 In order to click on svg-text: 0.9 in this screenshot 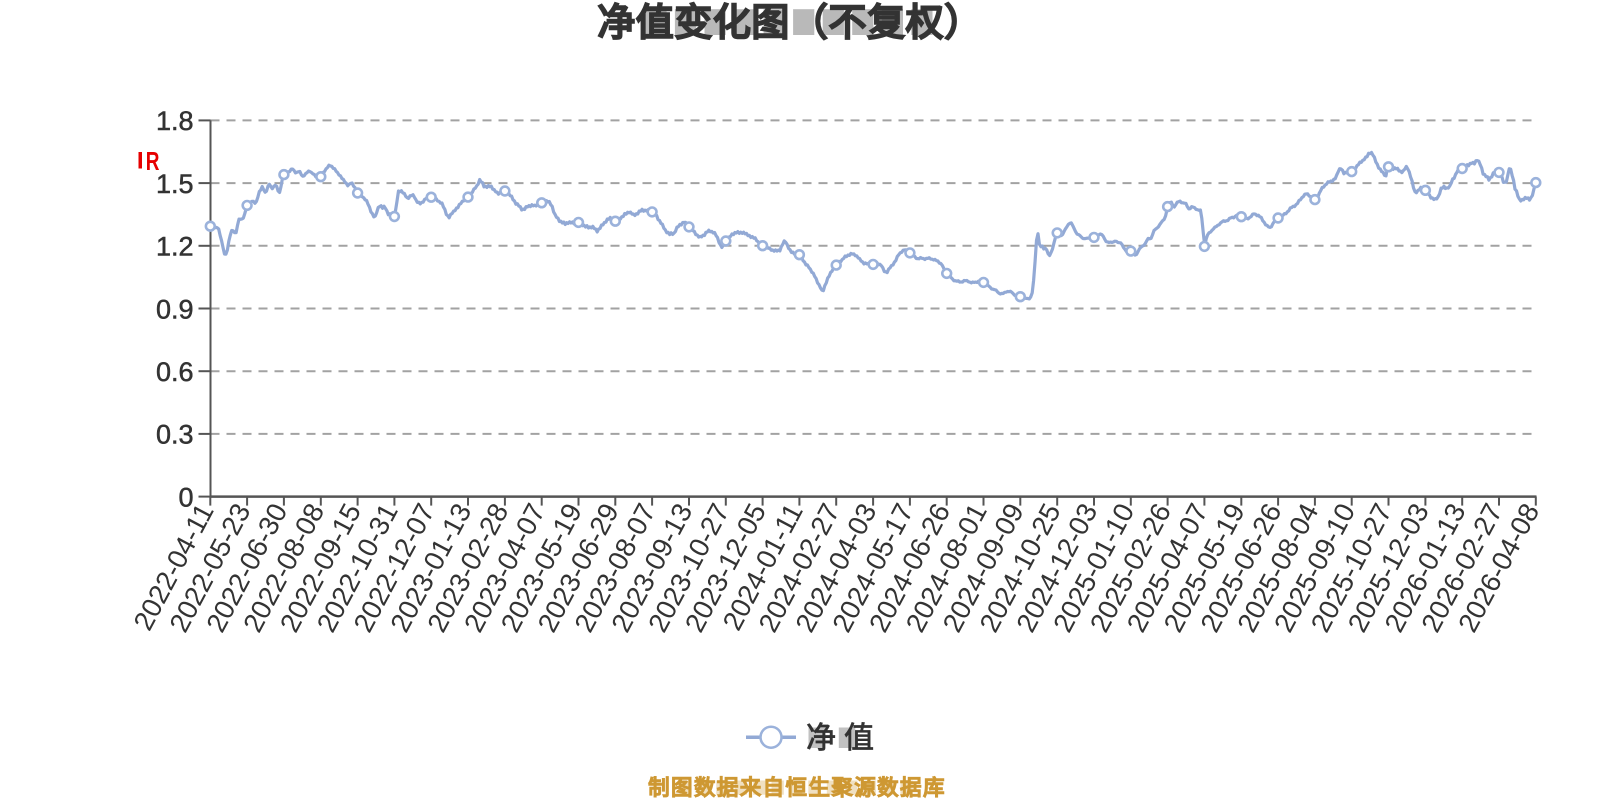, I will do `click(175, 309)`.